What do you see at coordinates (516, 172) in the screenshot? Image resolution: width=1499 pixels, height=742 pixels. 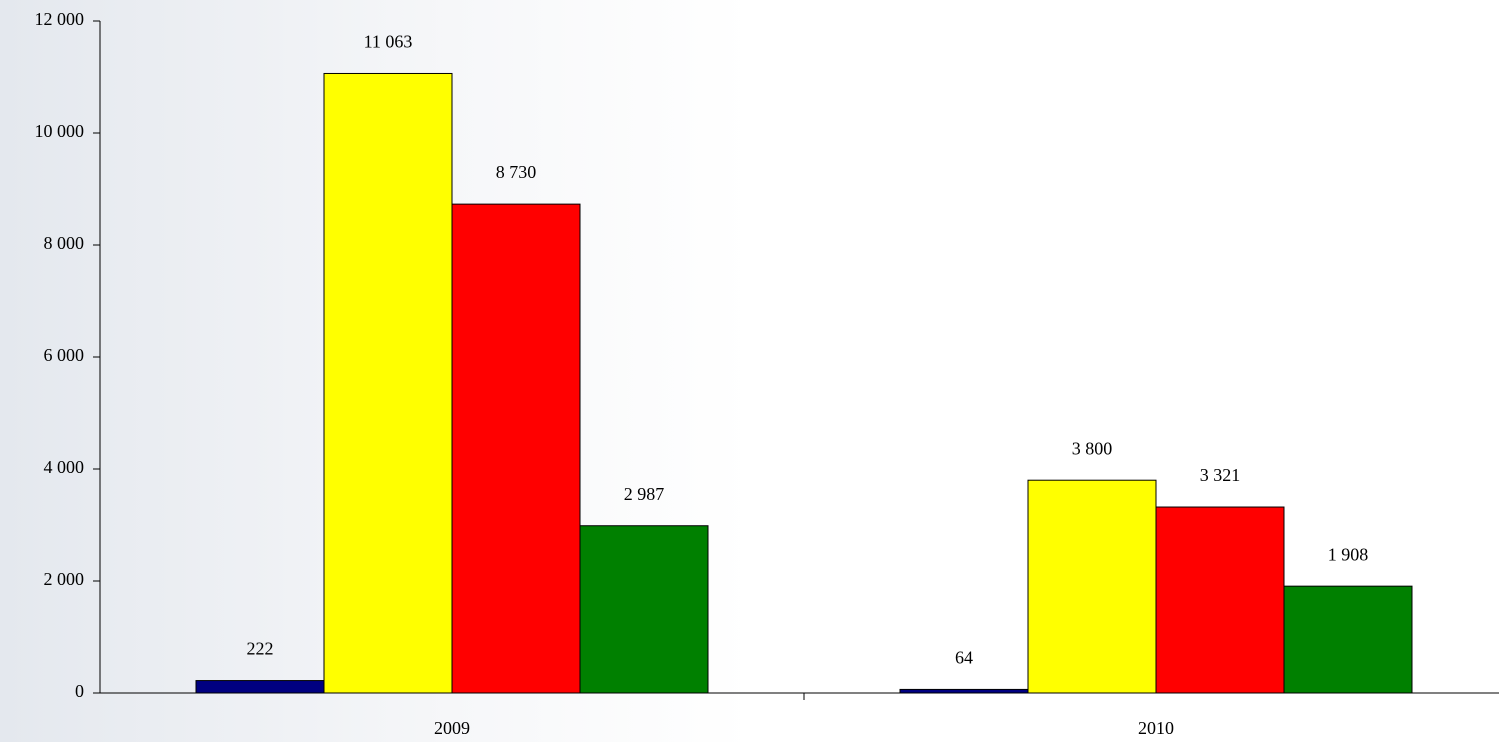 I see `data-label: 8 730` at bounding box center [516, 172].